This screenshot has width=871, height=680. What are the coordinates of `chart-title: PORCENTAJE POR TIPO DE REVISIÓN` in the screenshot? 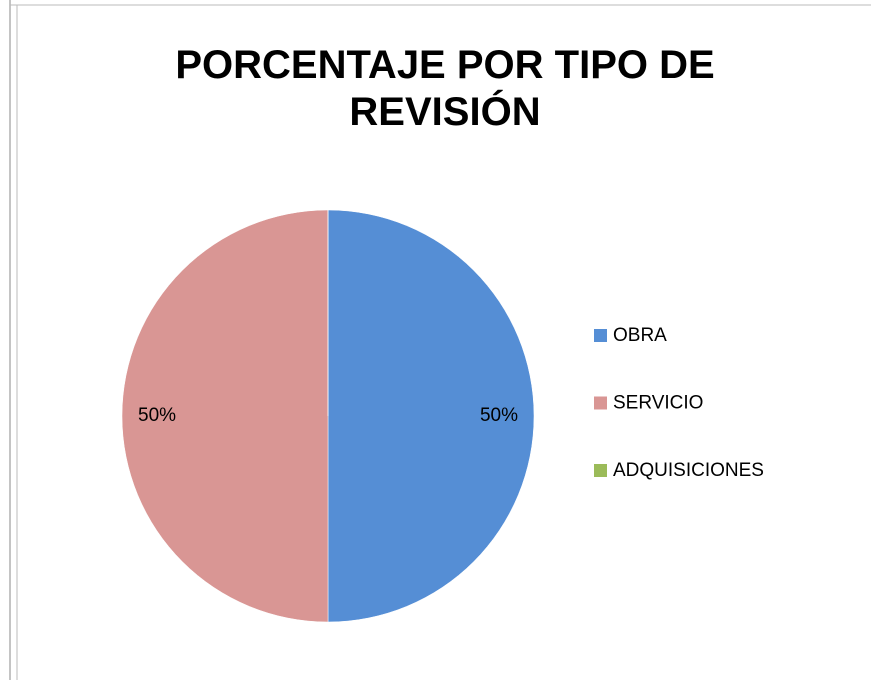 It's located at (445, 88).